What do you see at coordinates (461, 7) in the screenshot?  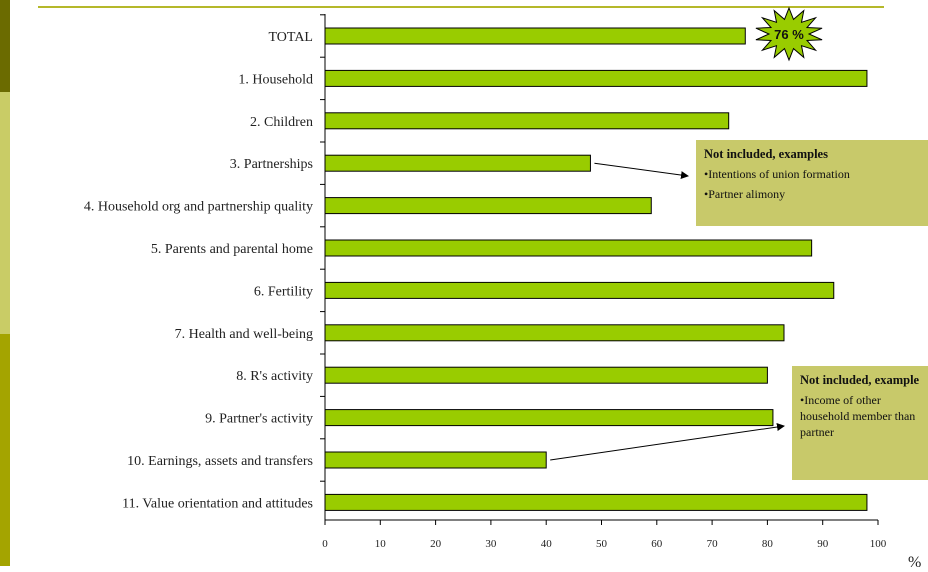 I see `title-rule` at bounding box center [461, 7].